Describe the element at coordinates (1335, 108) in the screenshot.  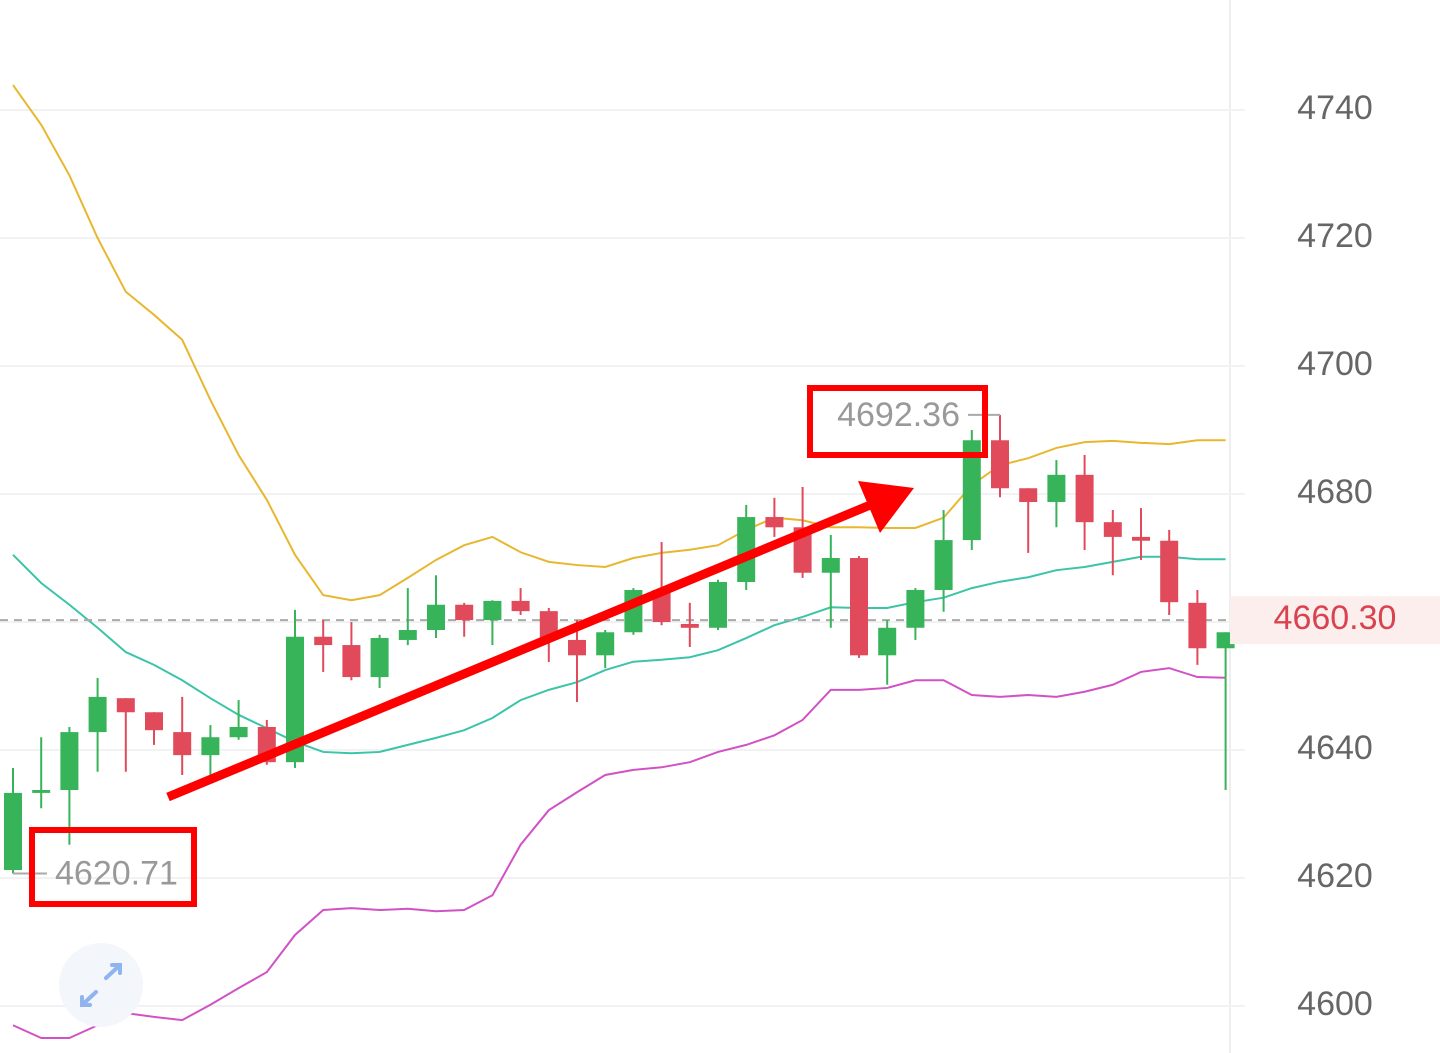
I see `y-tick-label: 4740` at that location.